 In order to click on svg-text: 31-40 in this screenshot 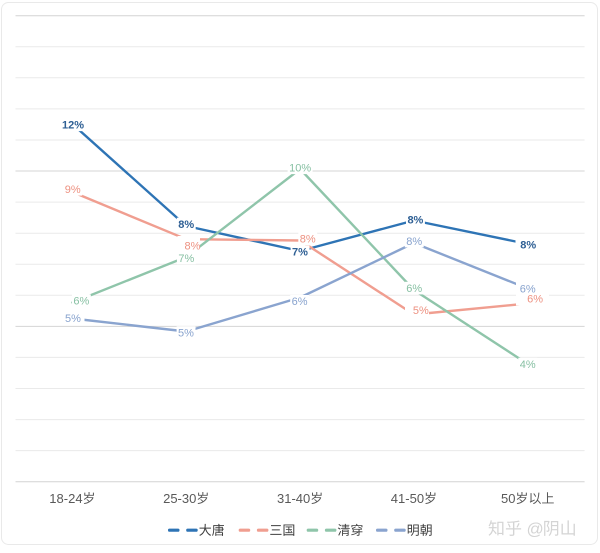, I will do `click(293, 498)`.